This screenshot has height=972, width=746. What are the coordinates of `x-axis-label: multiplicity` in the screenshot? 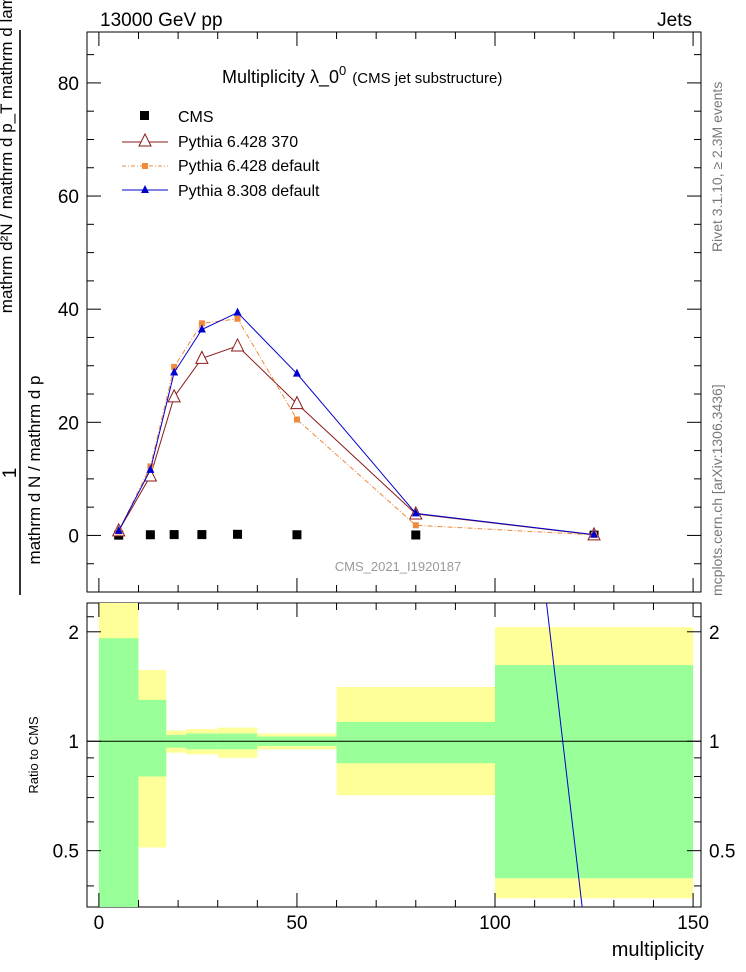 It's located at (658, 950).